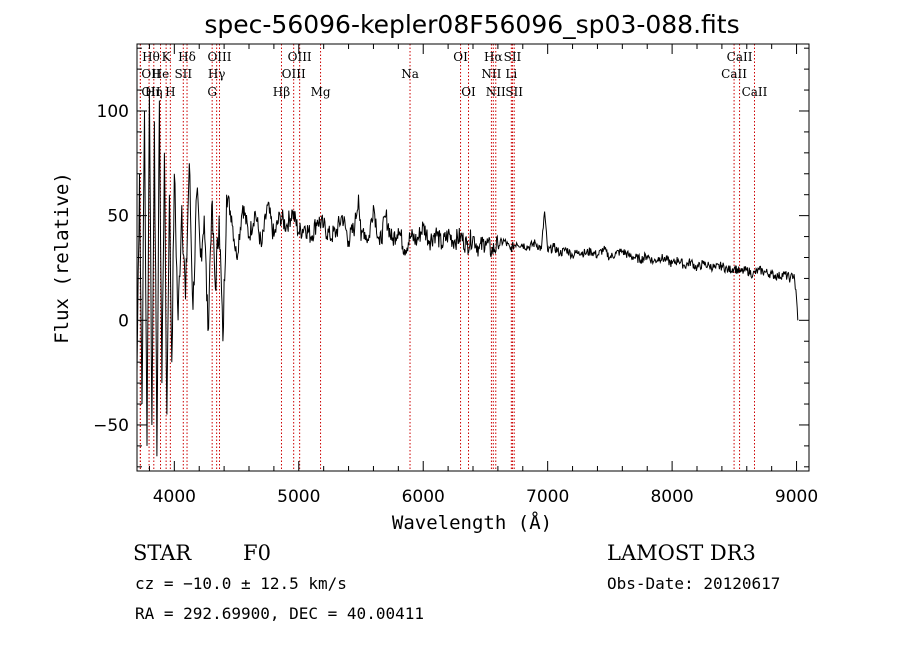 The width and height of the screenshot is (900, 649). Describe the element at coordinates (423, 497) in the screenshot. I see `x-tick-label: 6000` at that location.